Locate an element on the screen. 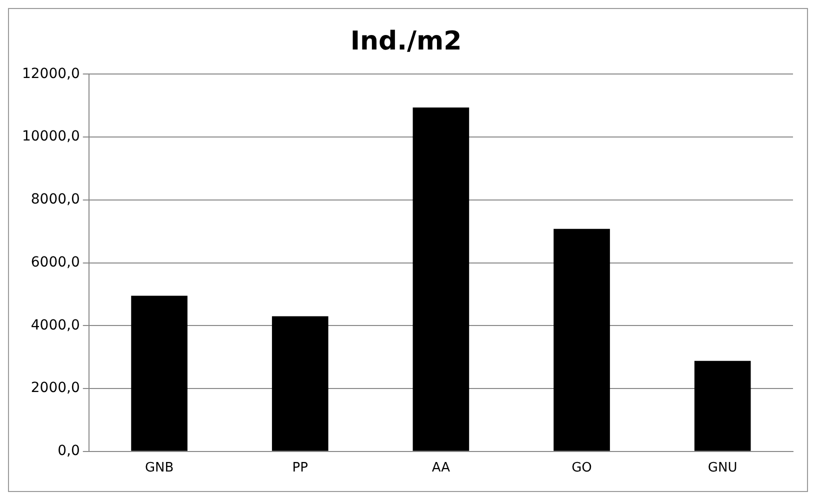  y-tick-label: 6000,0 is located at coordinates (55, 262).